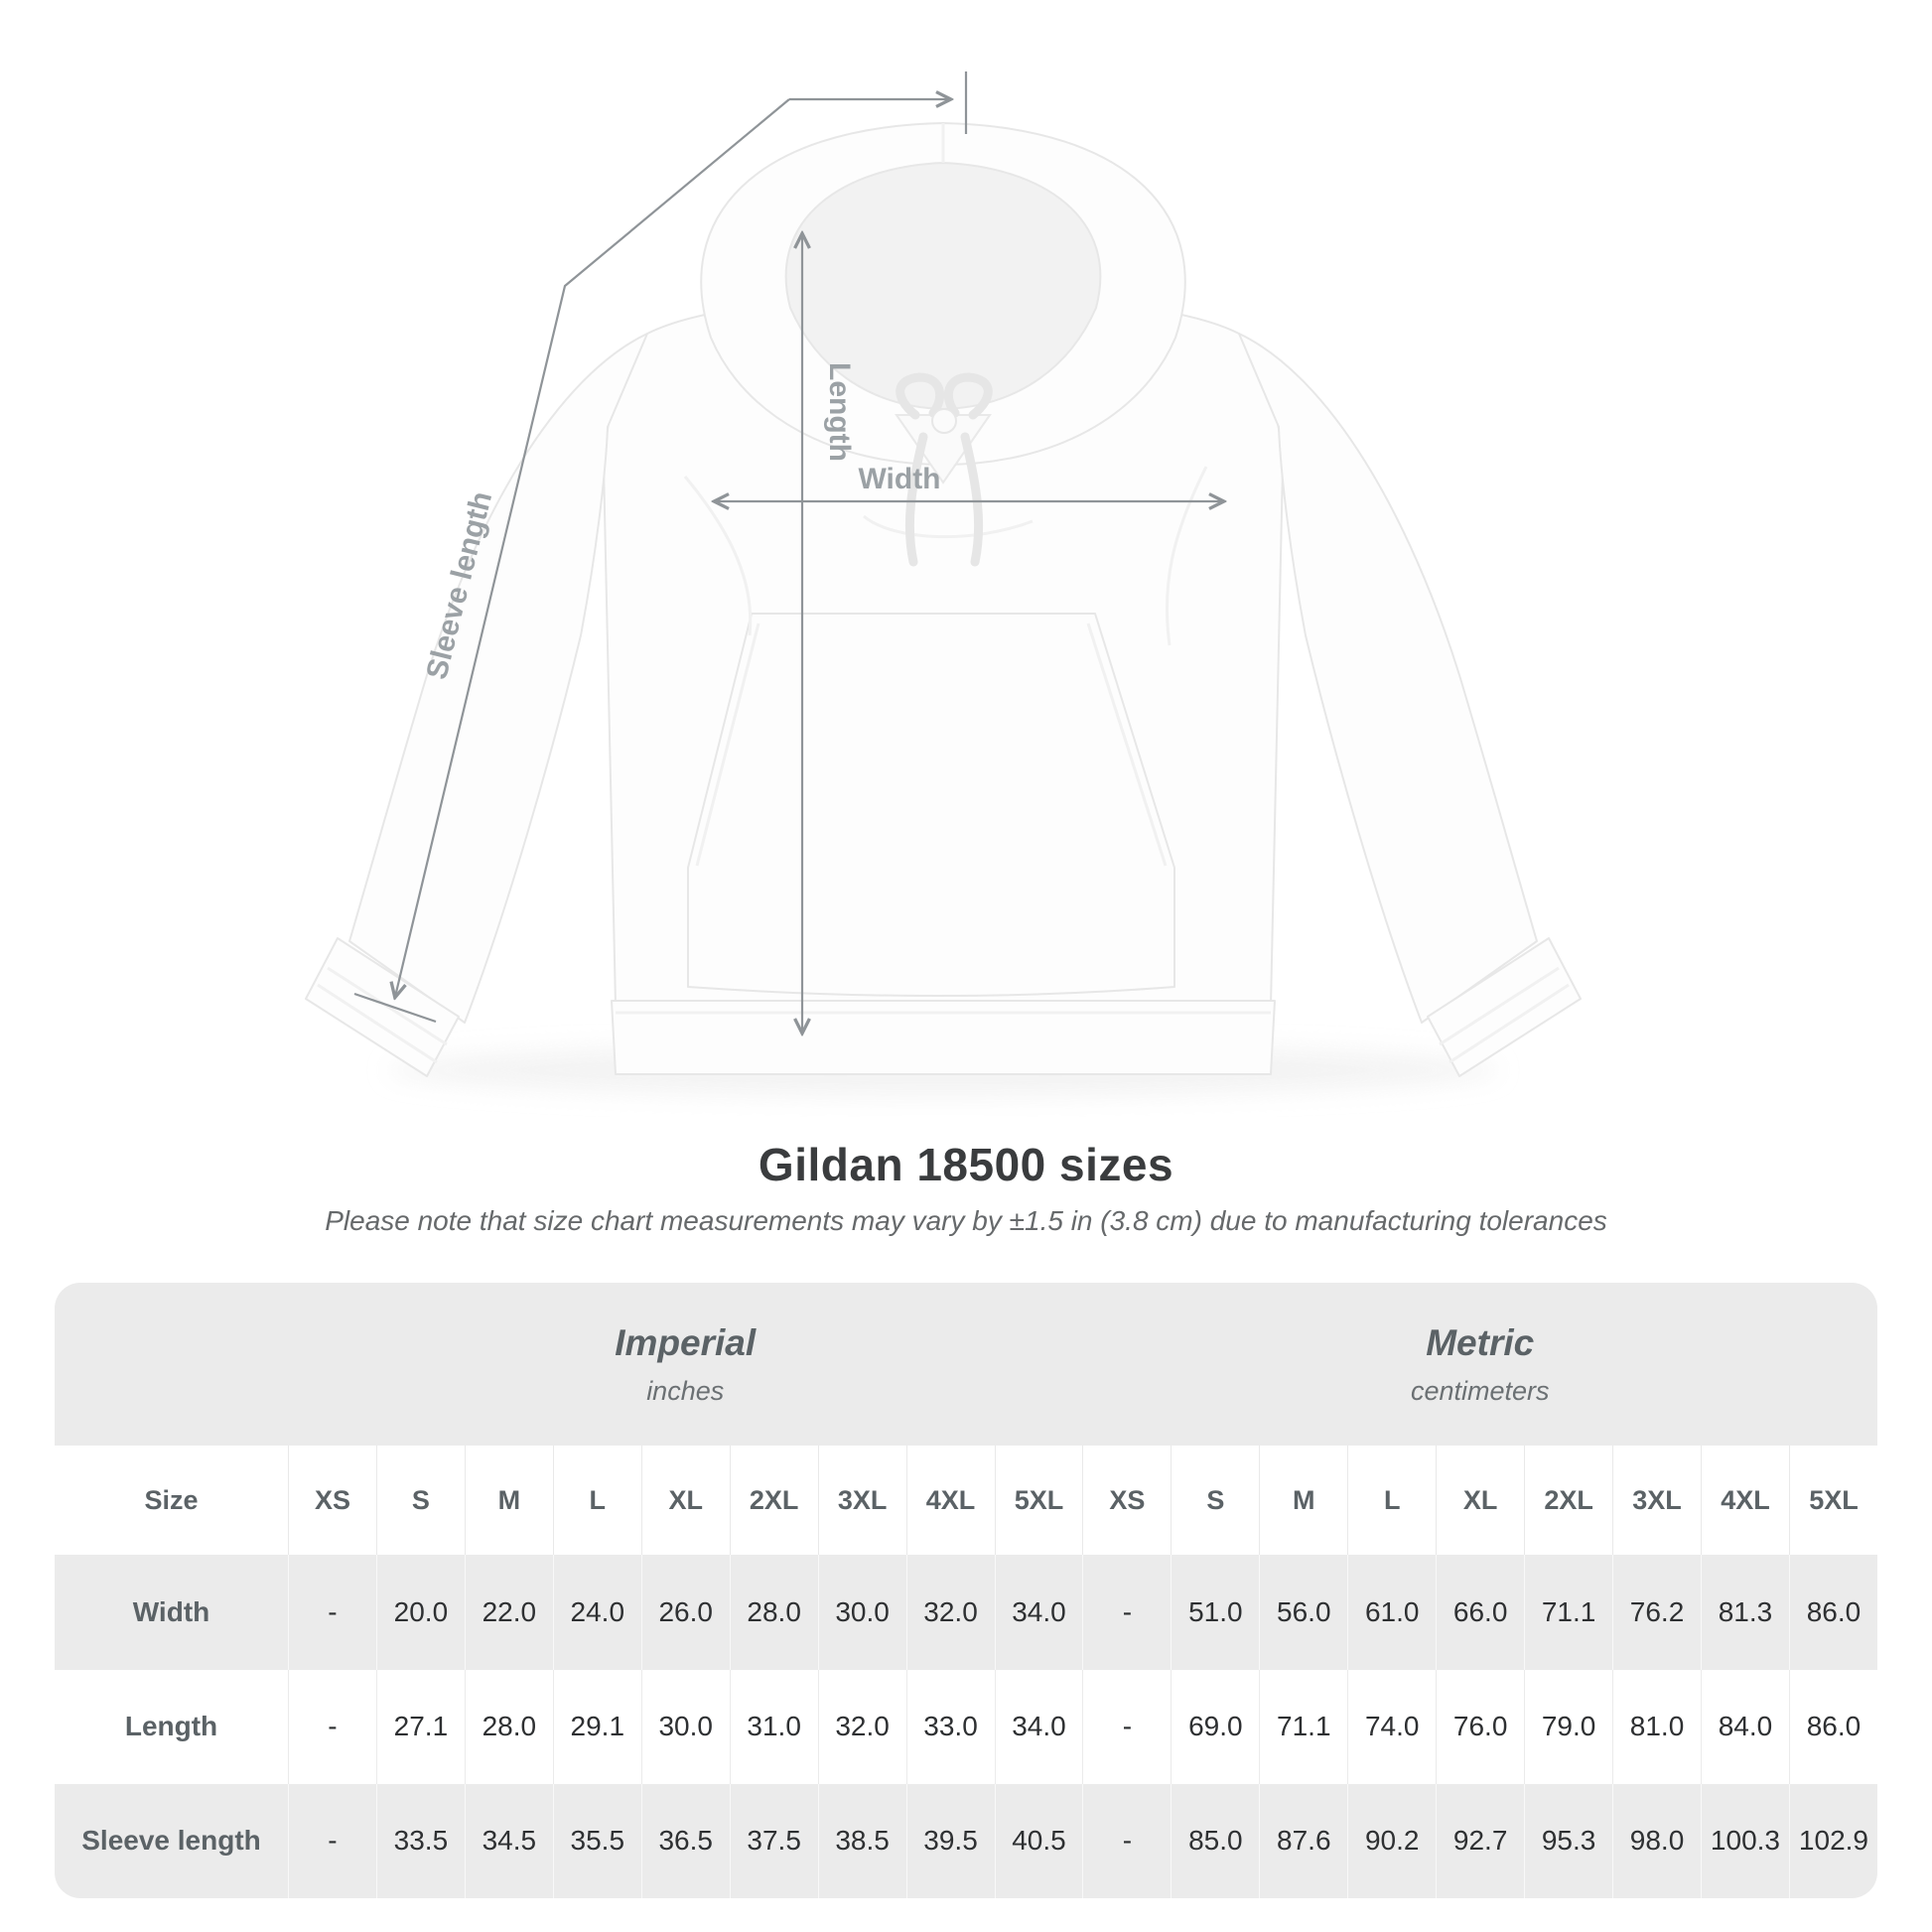 The image size is (1932, 1932). What do you see at coordinates (171, 1499) in the screenshot?
I see `size-column-header: Size` at bounding box center [171, 1499].